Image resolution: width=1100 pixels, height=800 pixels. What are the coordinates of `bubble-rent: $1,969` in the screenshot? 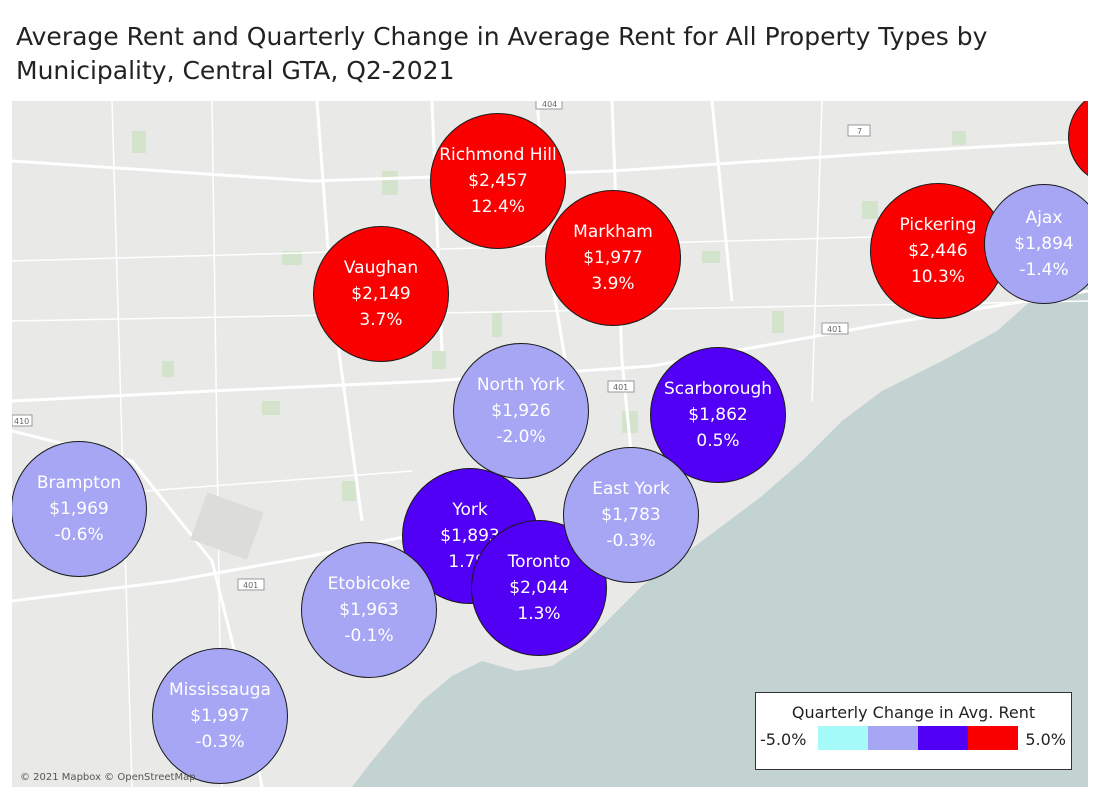 It's located at (79, 509).